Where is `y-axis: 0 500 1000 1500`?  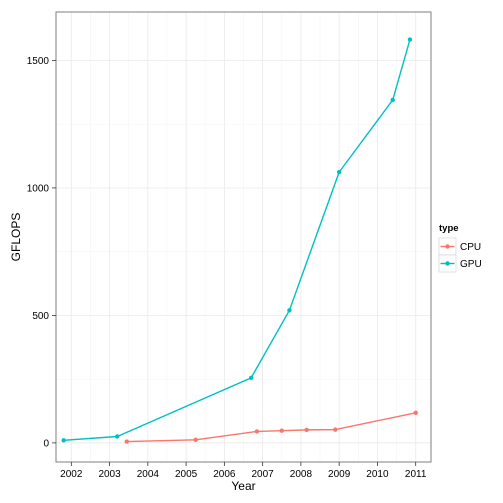 y-axis: 0 500 1000 1500 is located at coordinates (41, 252).